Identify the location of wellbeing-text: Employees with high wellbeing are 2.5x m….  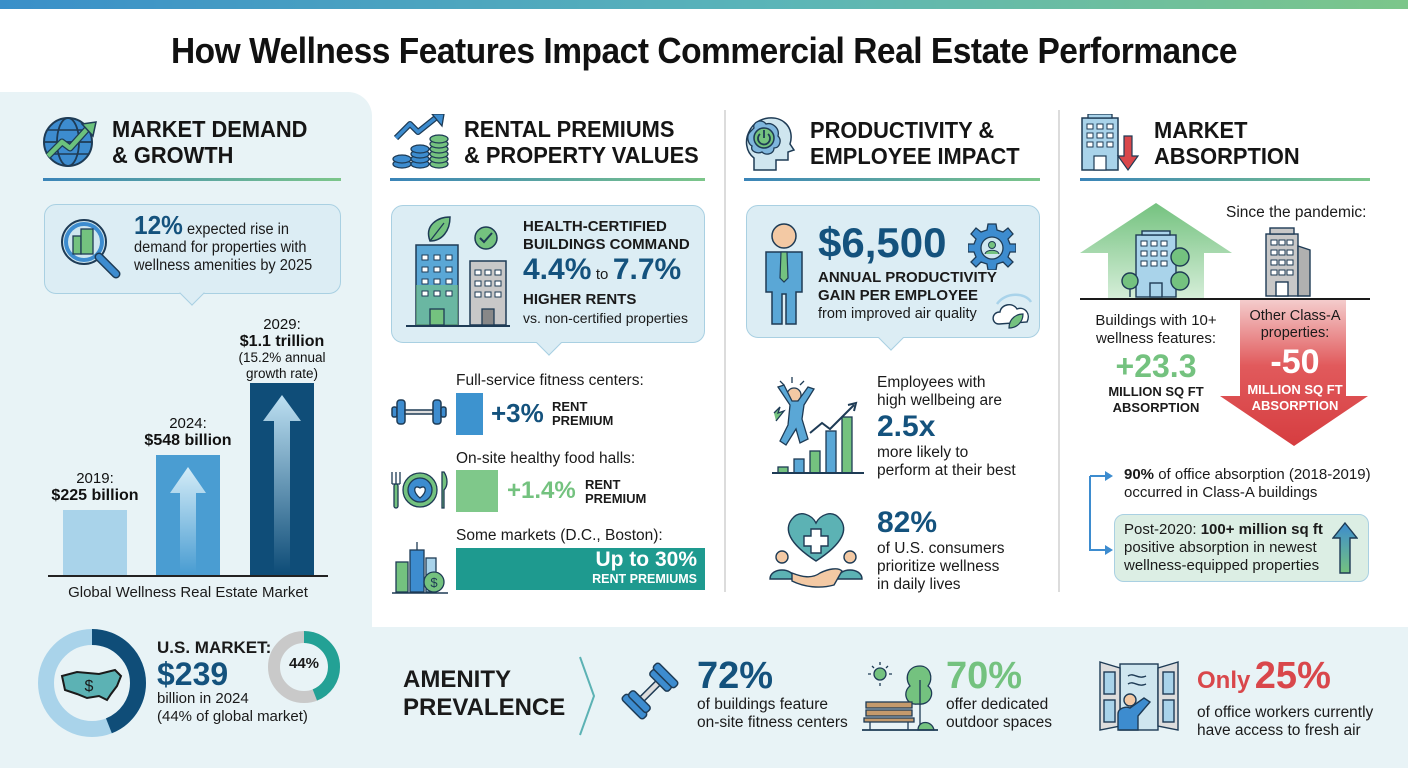
(946, 427).